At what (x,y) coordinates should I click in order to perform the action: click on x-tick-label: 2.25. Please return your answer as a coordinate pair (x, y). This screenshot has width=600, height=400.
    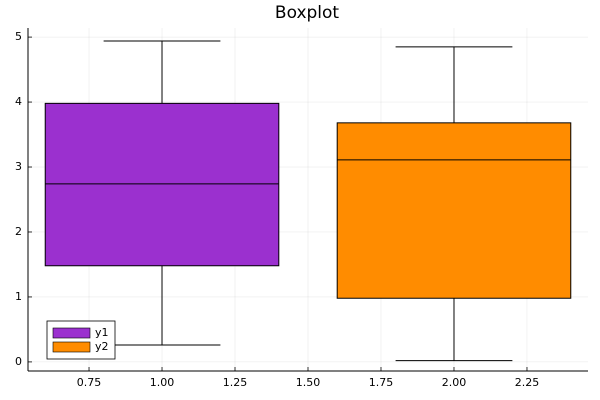
    Looking at the image, I should click on (527, 382).